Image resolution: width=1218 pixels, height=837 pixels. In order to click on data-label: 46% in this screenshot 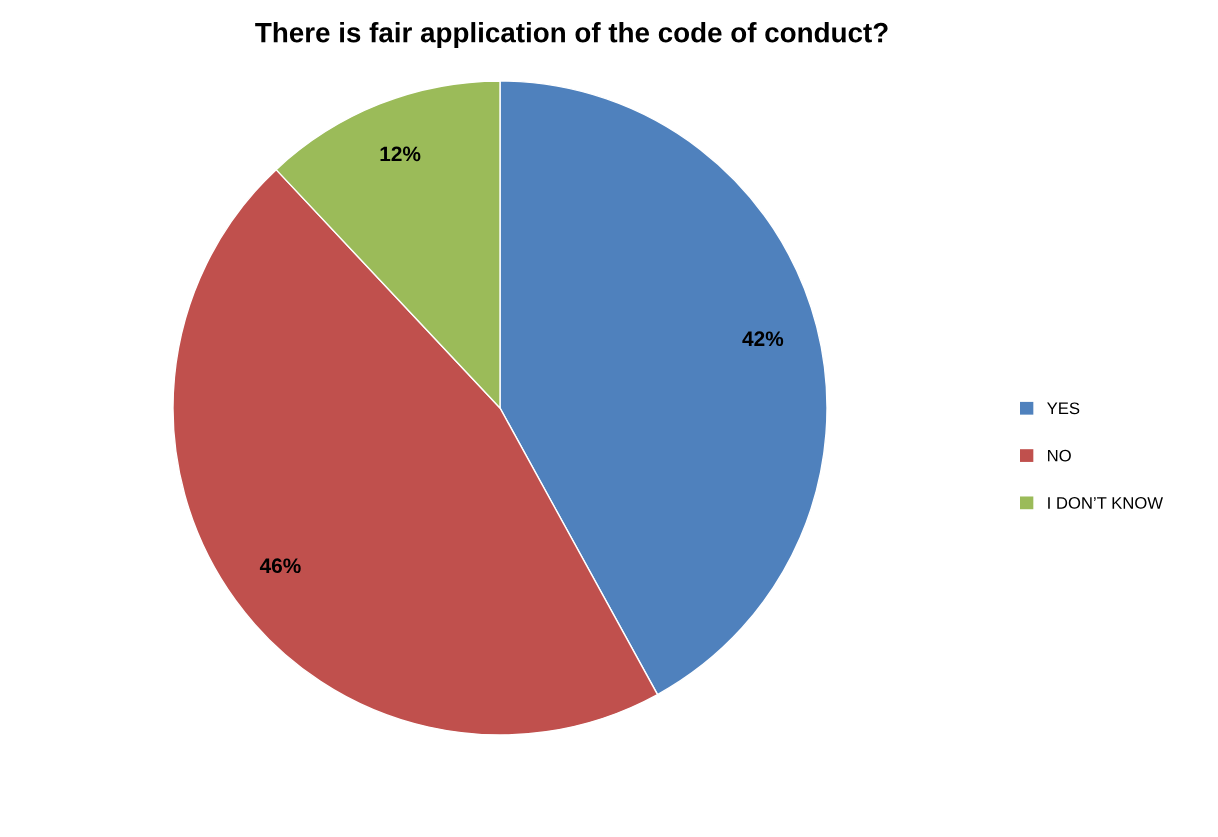, I will do `click(280, 566)`.